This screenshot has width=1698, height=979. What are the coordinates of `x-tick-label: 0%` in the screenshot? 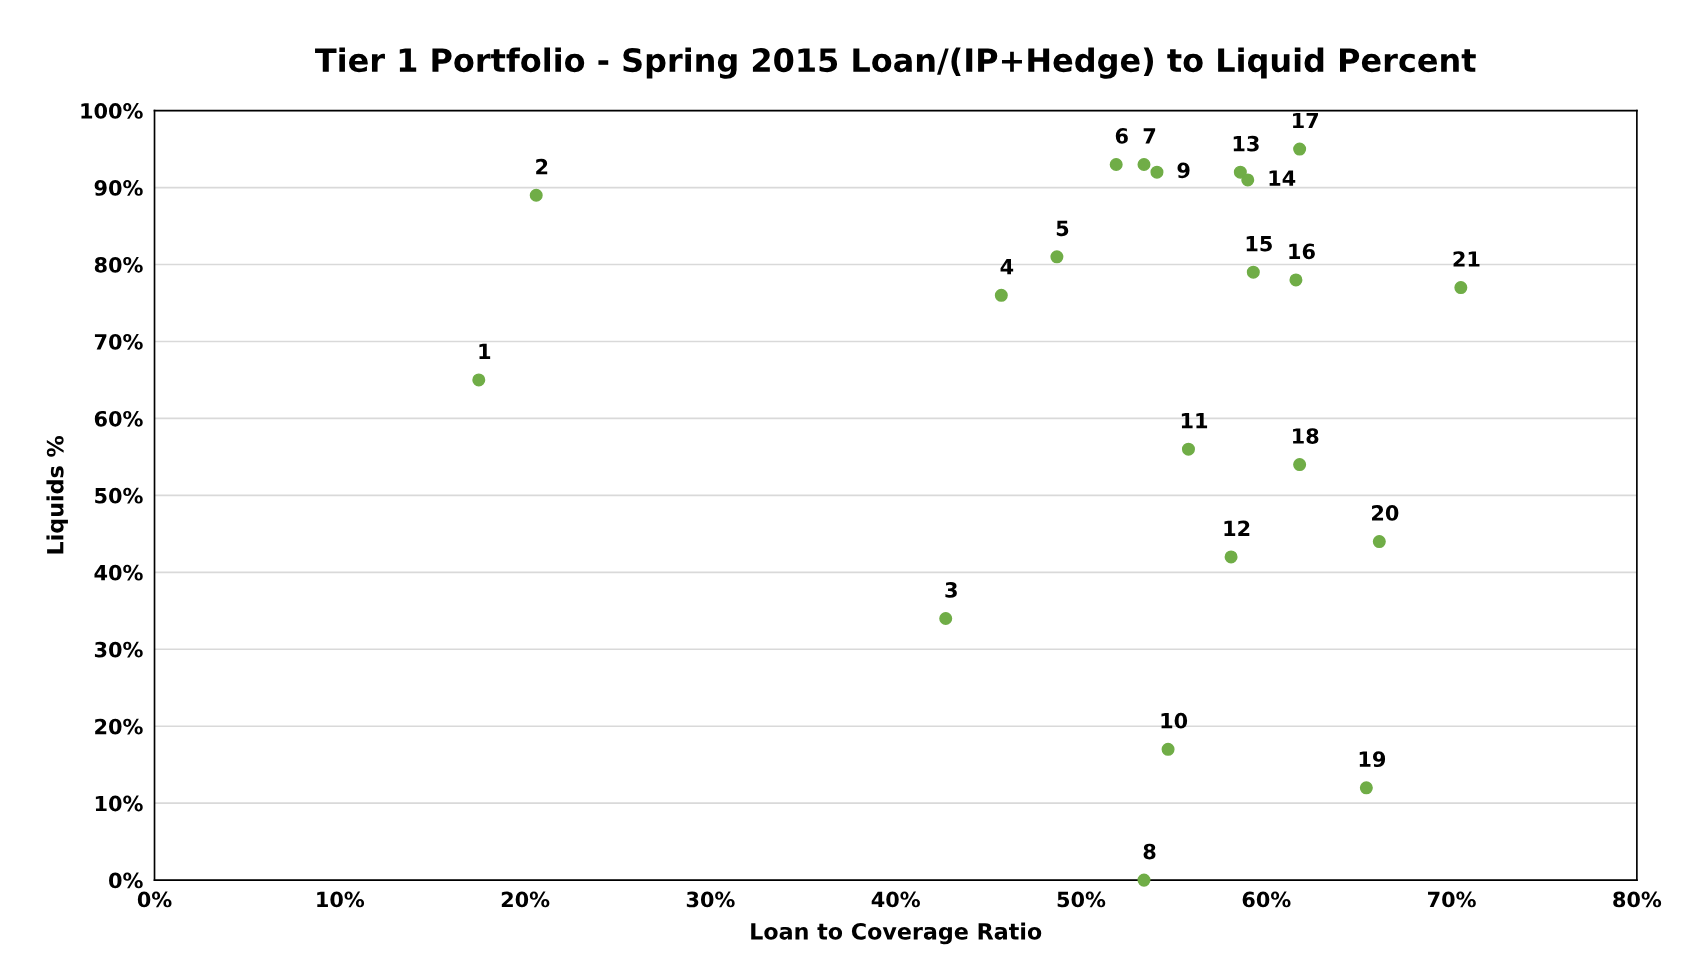 It's located at (154, 899).